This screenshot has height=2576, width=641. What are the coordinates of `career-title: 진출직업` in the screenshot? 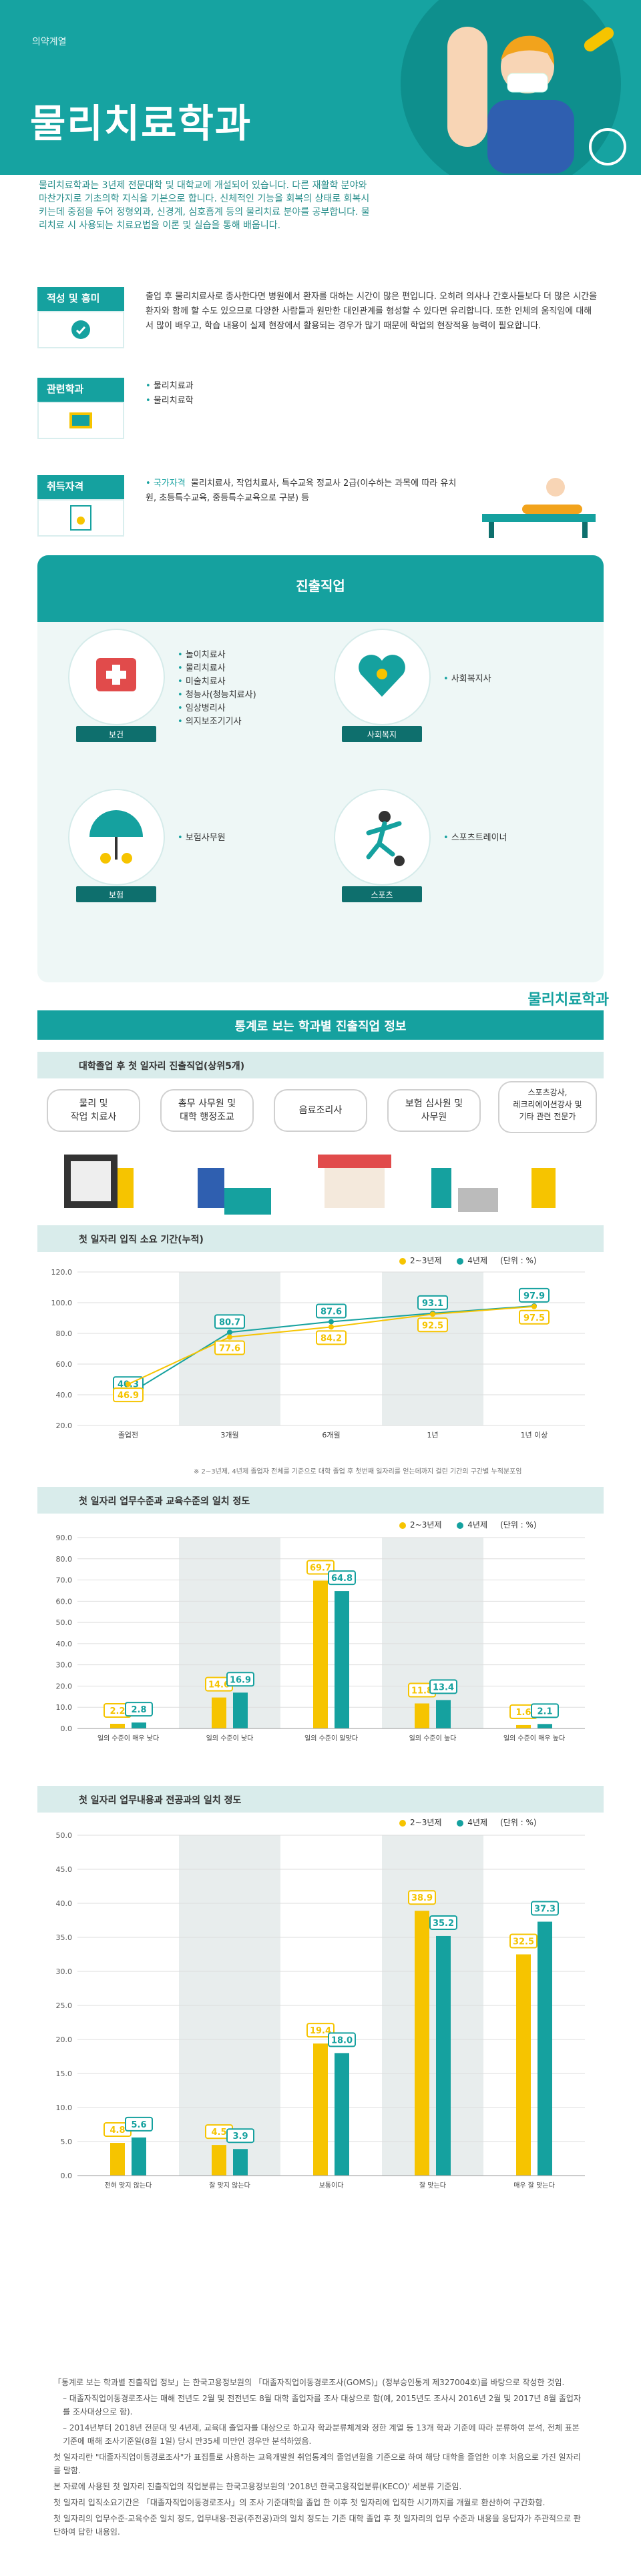 It's located at (320, 588).